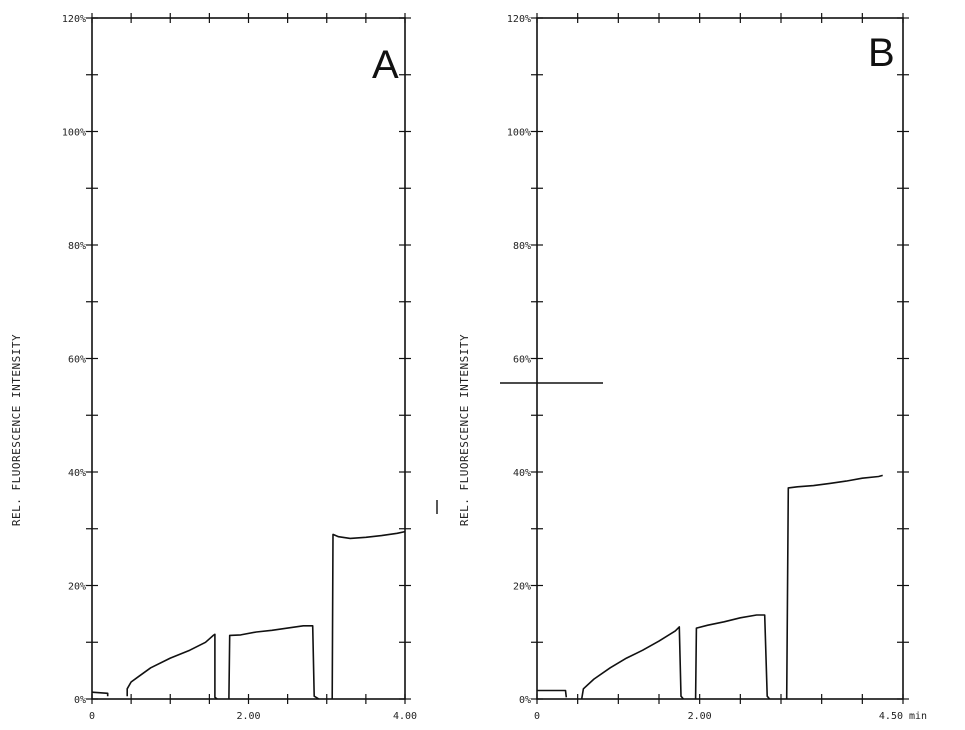 The width and height of the screenshot is (965, 730). Describe the element at coordinates (405, 716) in the screenshot. I see `x-tick-label: 4.00` at that location.